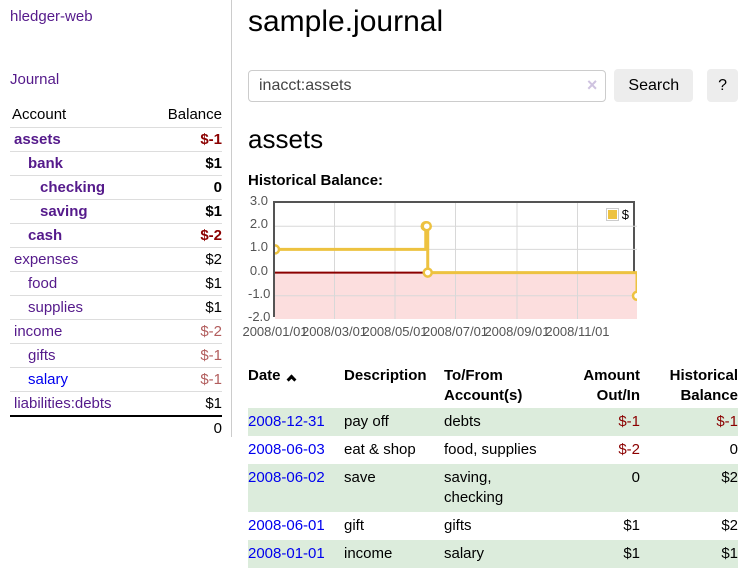  I want to click on cell-description: income, so click(368, 553).